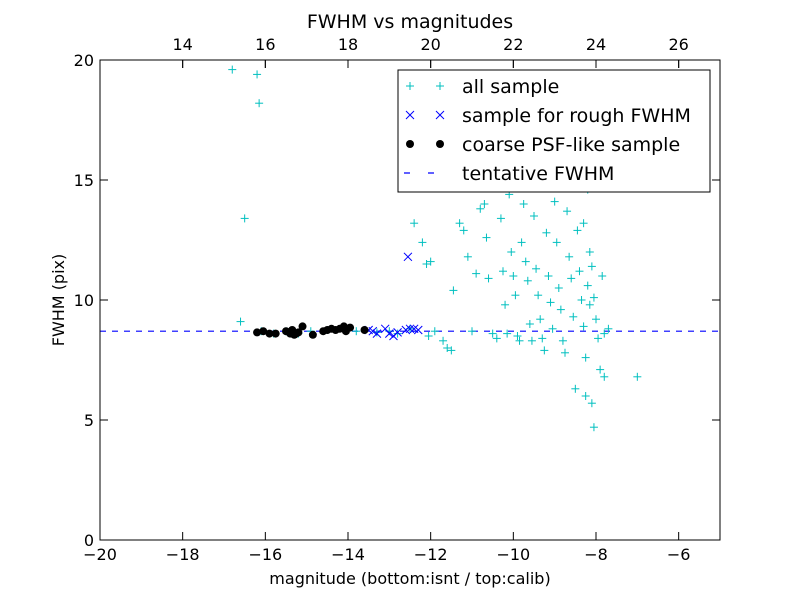 This screenshot has height=600, width=800. I want to click on legend-marker-rough, so click(410, 115).